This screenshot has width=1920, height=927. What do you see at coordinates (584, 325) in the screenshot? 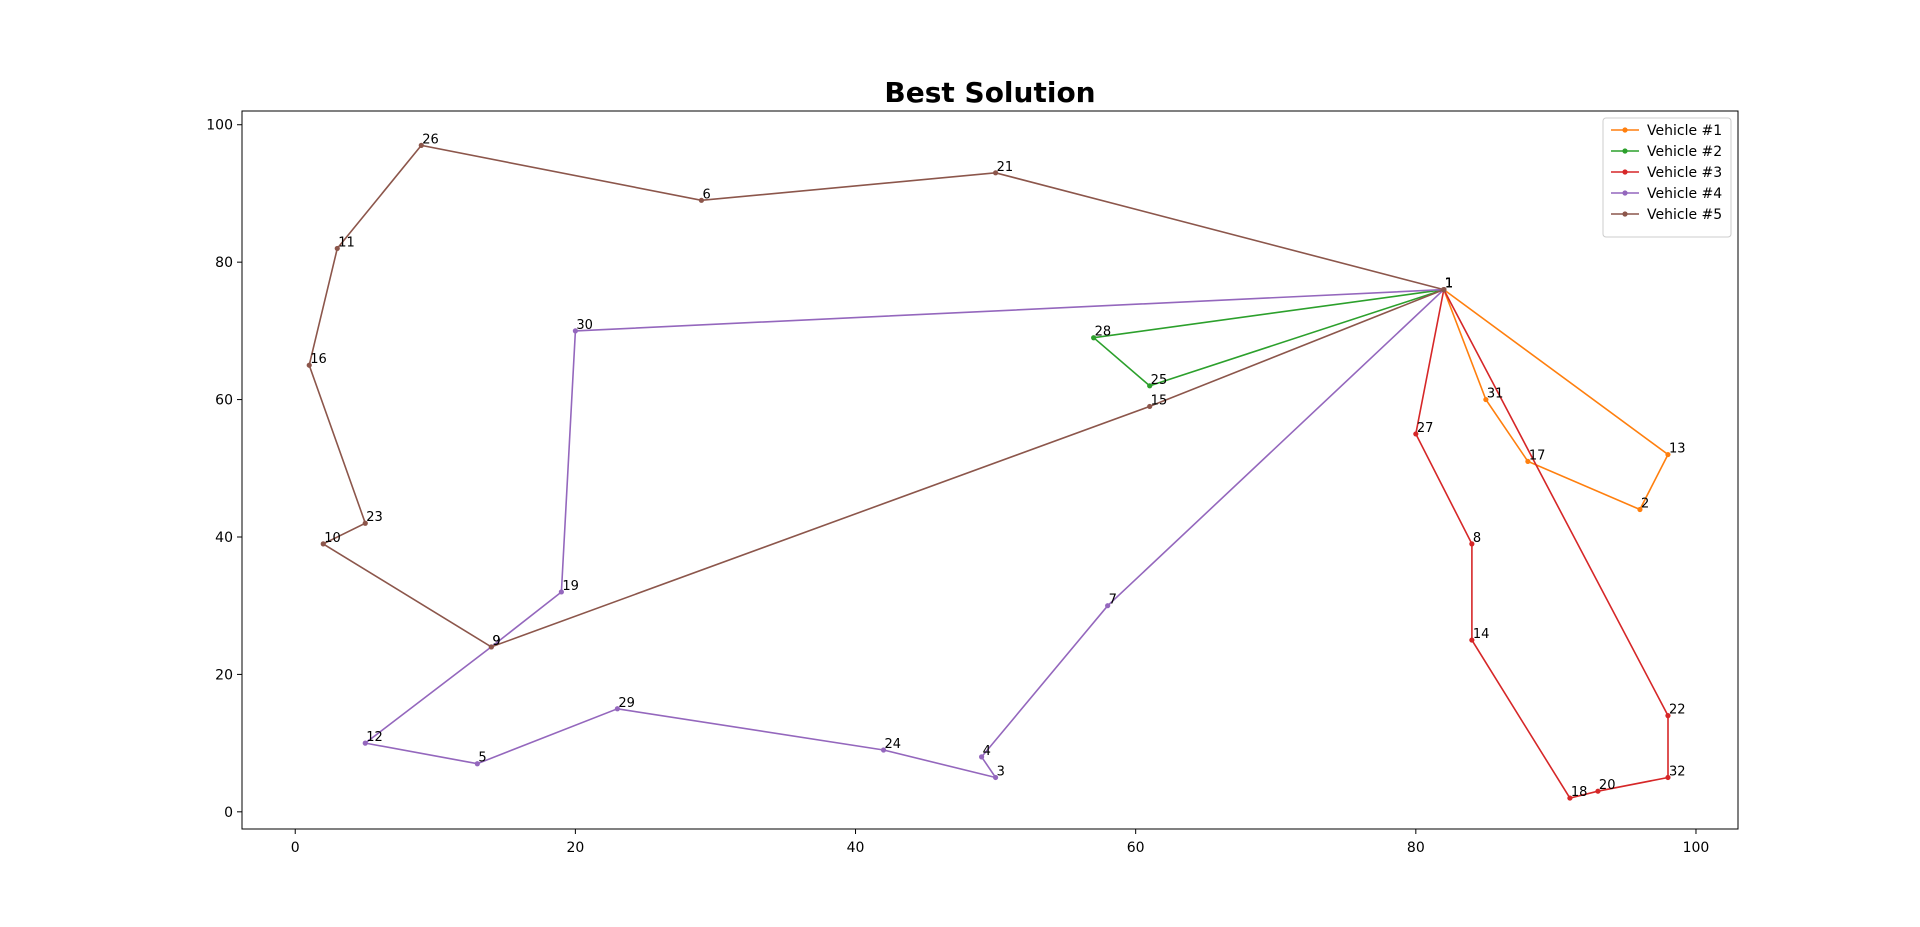
I see `node-label: 30` at bounding box center [584, 325].